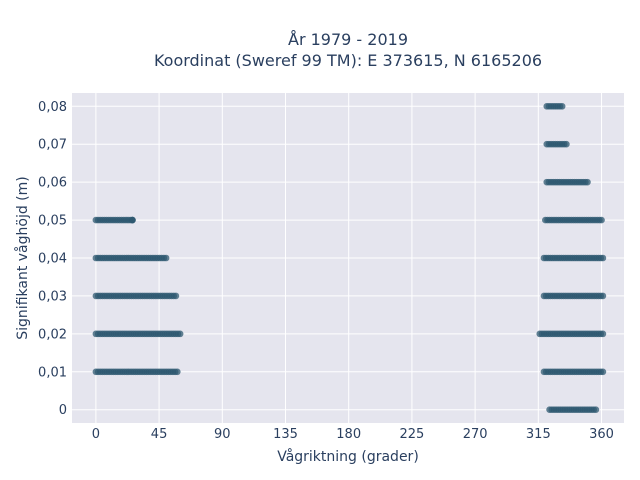  I want to click on y-axis-title: Signifikant våghöjd (m), so click(22, 257).